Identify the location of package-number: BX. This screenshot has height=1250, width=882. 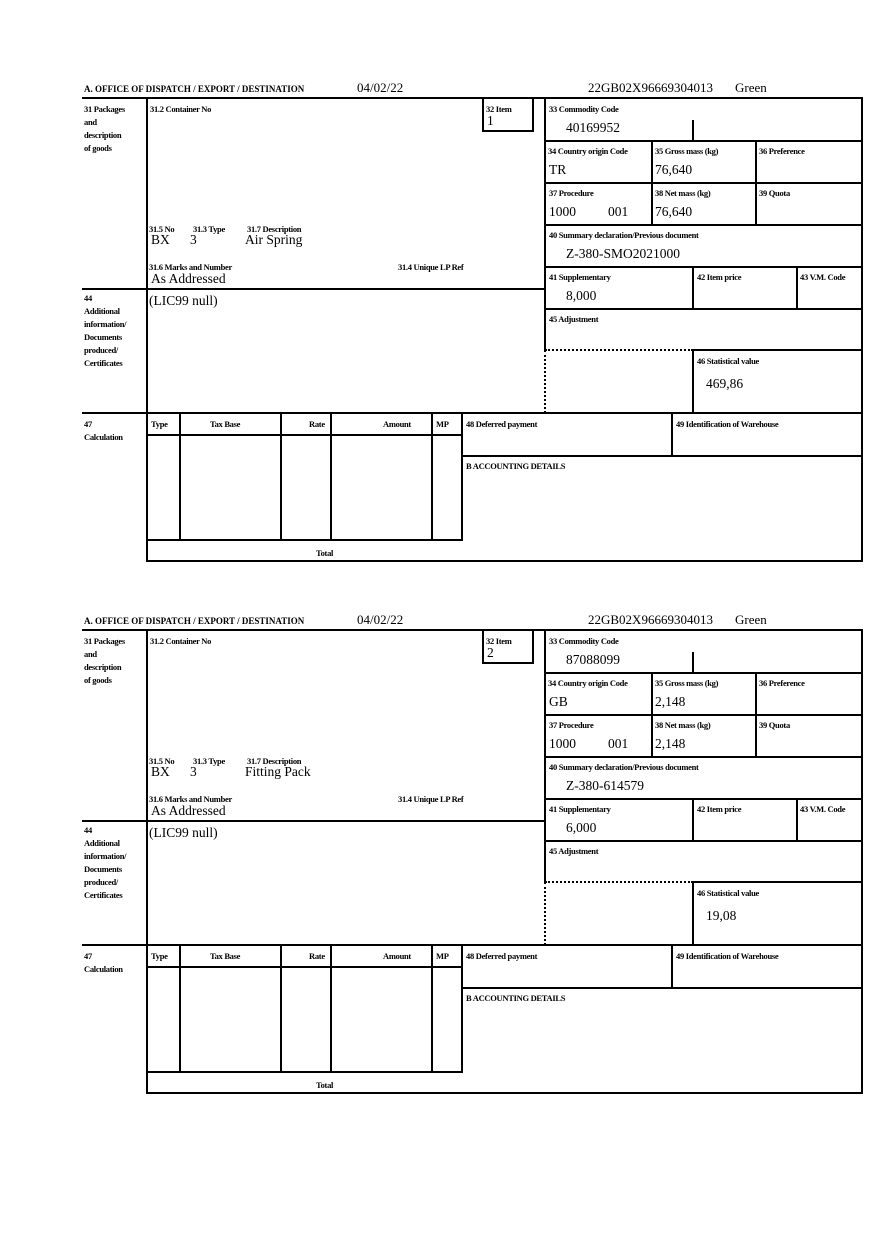
(160, 771).